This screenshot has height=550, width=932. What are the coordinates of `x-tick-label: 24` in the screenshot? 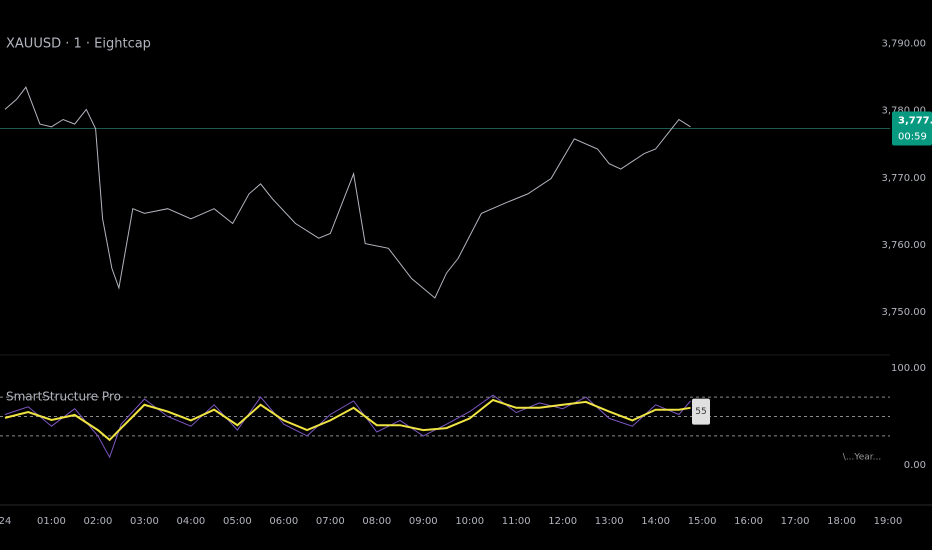 It's located at (5, 521).